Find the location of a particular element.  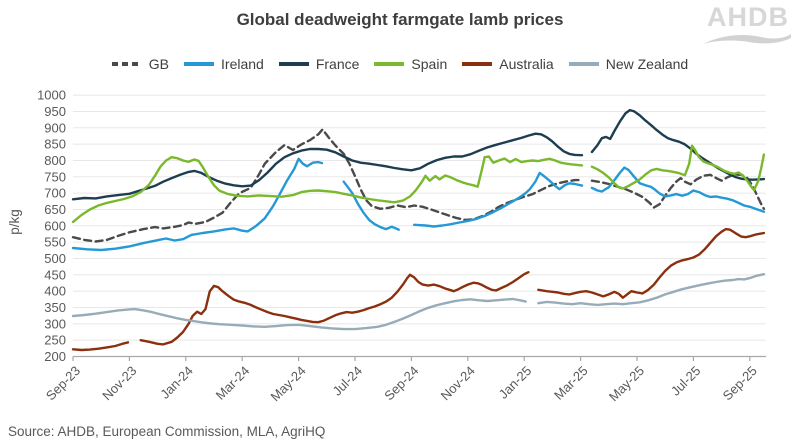

legend-item-australia: Australia is located at coordinates (508, 64).